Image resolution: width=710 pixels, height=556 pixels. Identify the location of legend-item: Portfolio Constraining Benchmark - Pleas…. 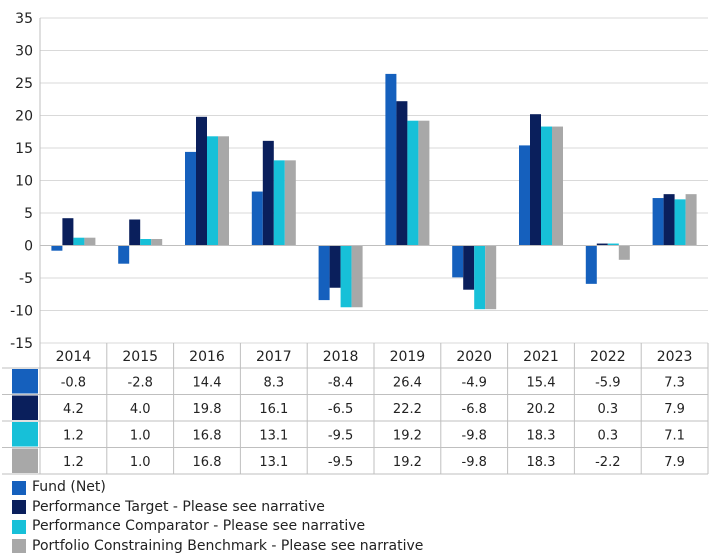
(217, 546).